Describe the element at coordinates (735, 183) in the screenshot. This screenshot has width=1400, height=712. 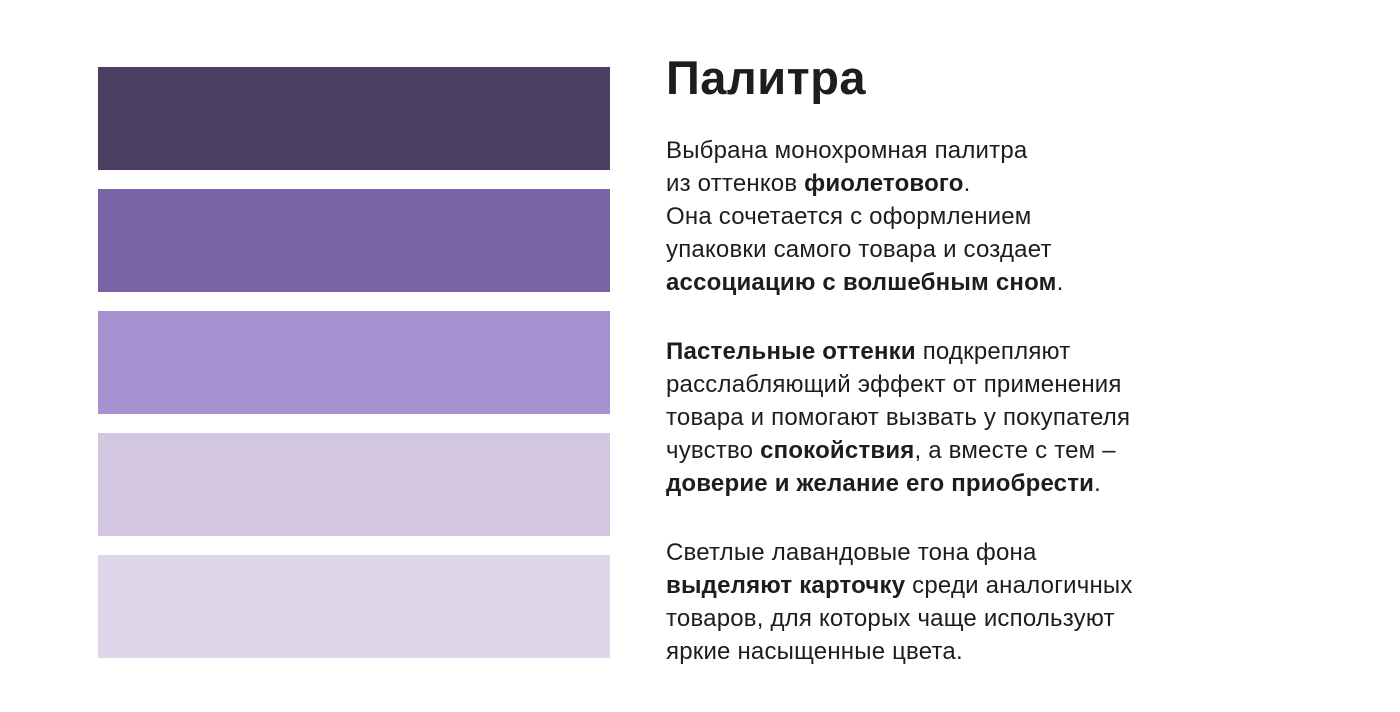
I see `text: из оттенков` at that location.